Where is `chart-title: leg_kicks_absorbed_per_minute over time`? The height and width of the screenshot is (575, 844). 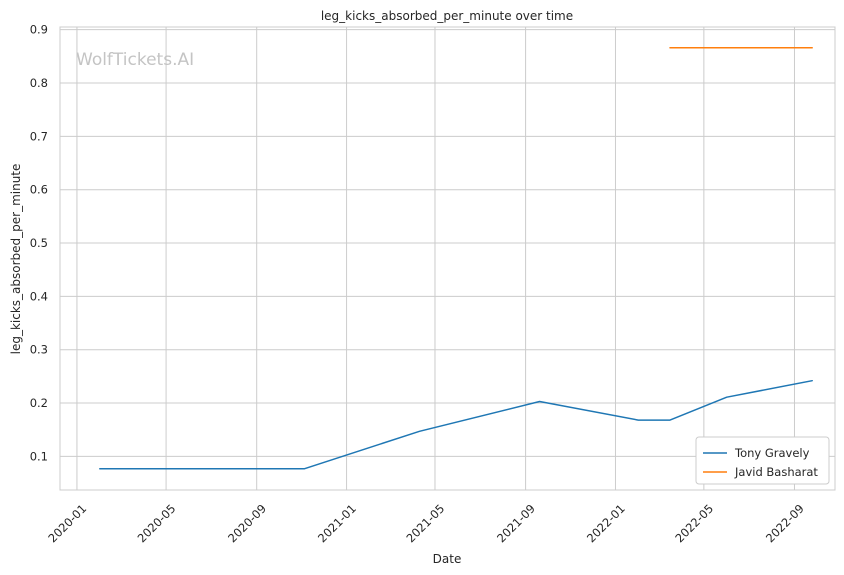
chart-title: leg_kicks_absorbed_per_minute over time is located at coordinates (447, 16).